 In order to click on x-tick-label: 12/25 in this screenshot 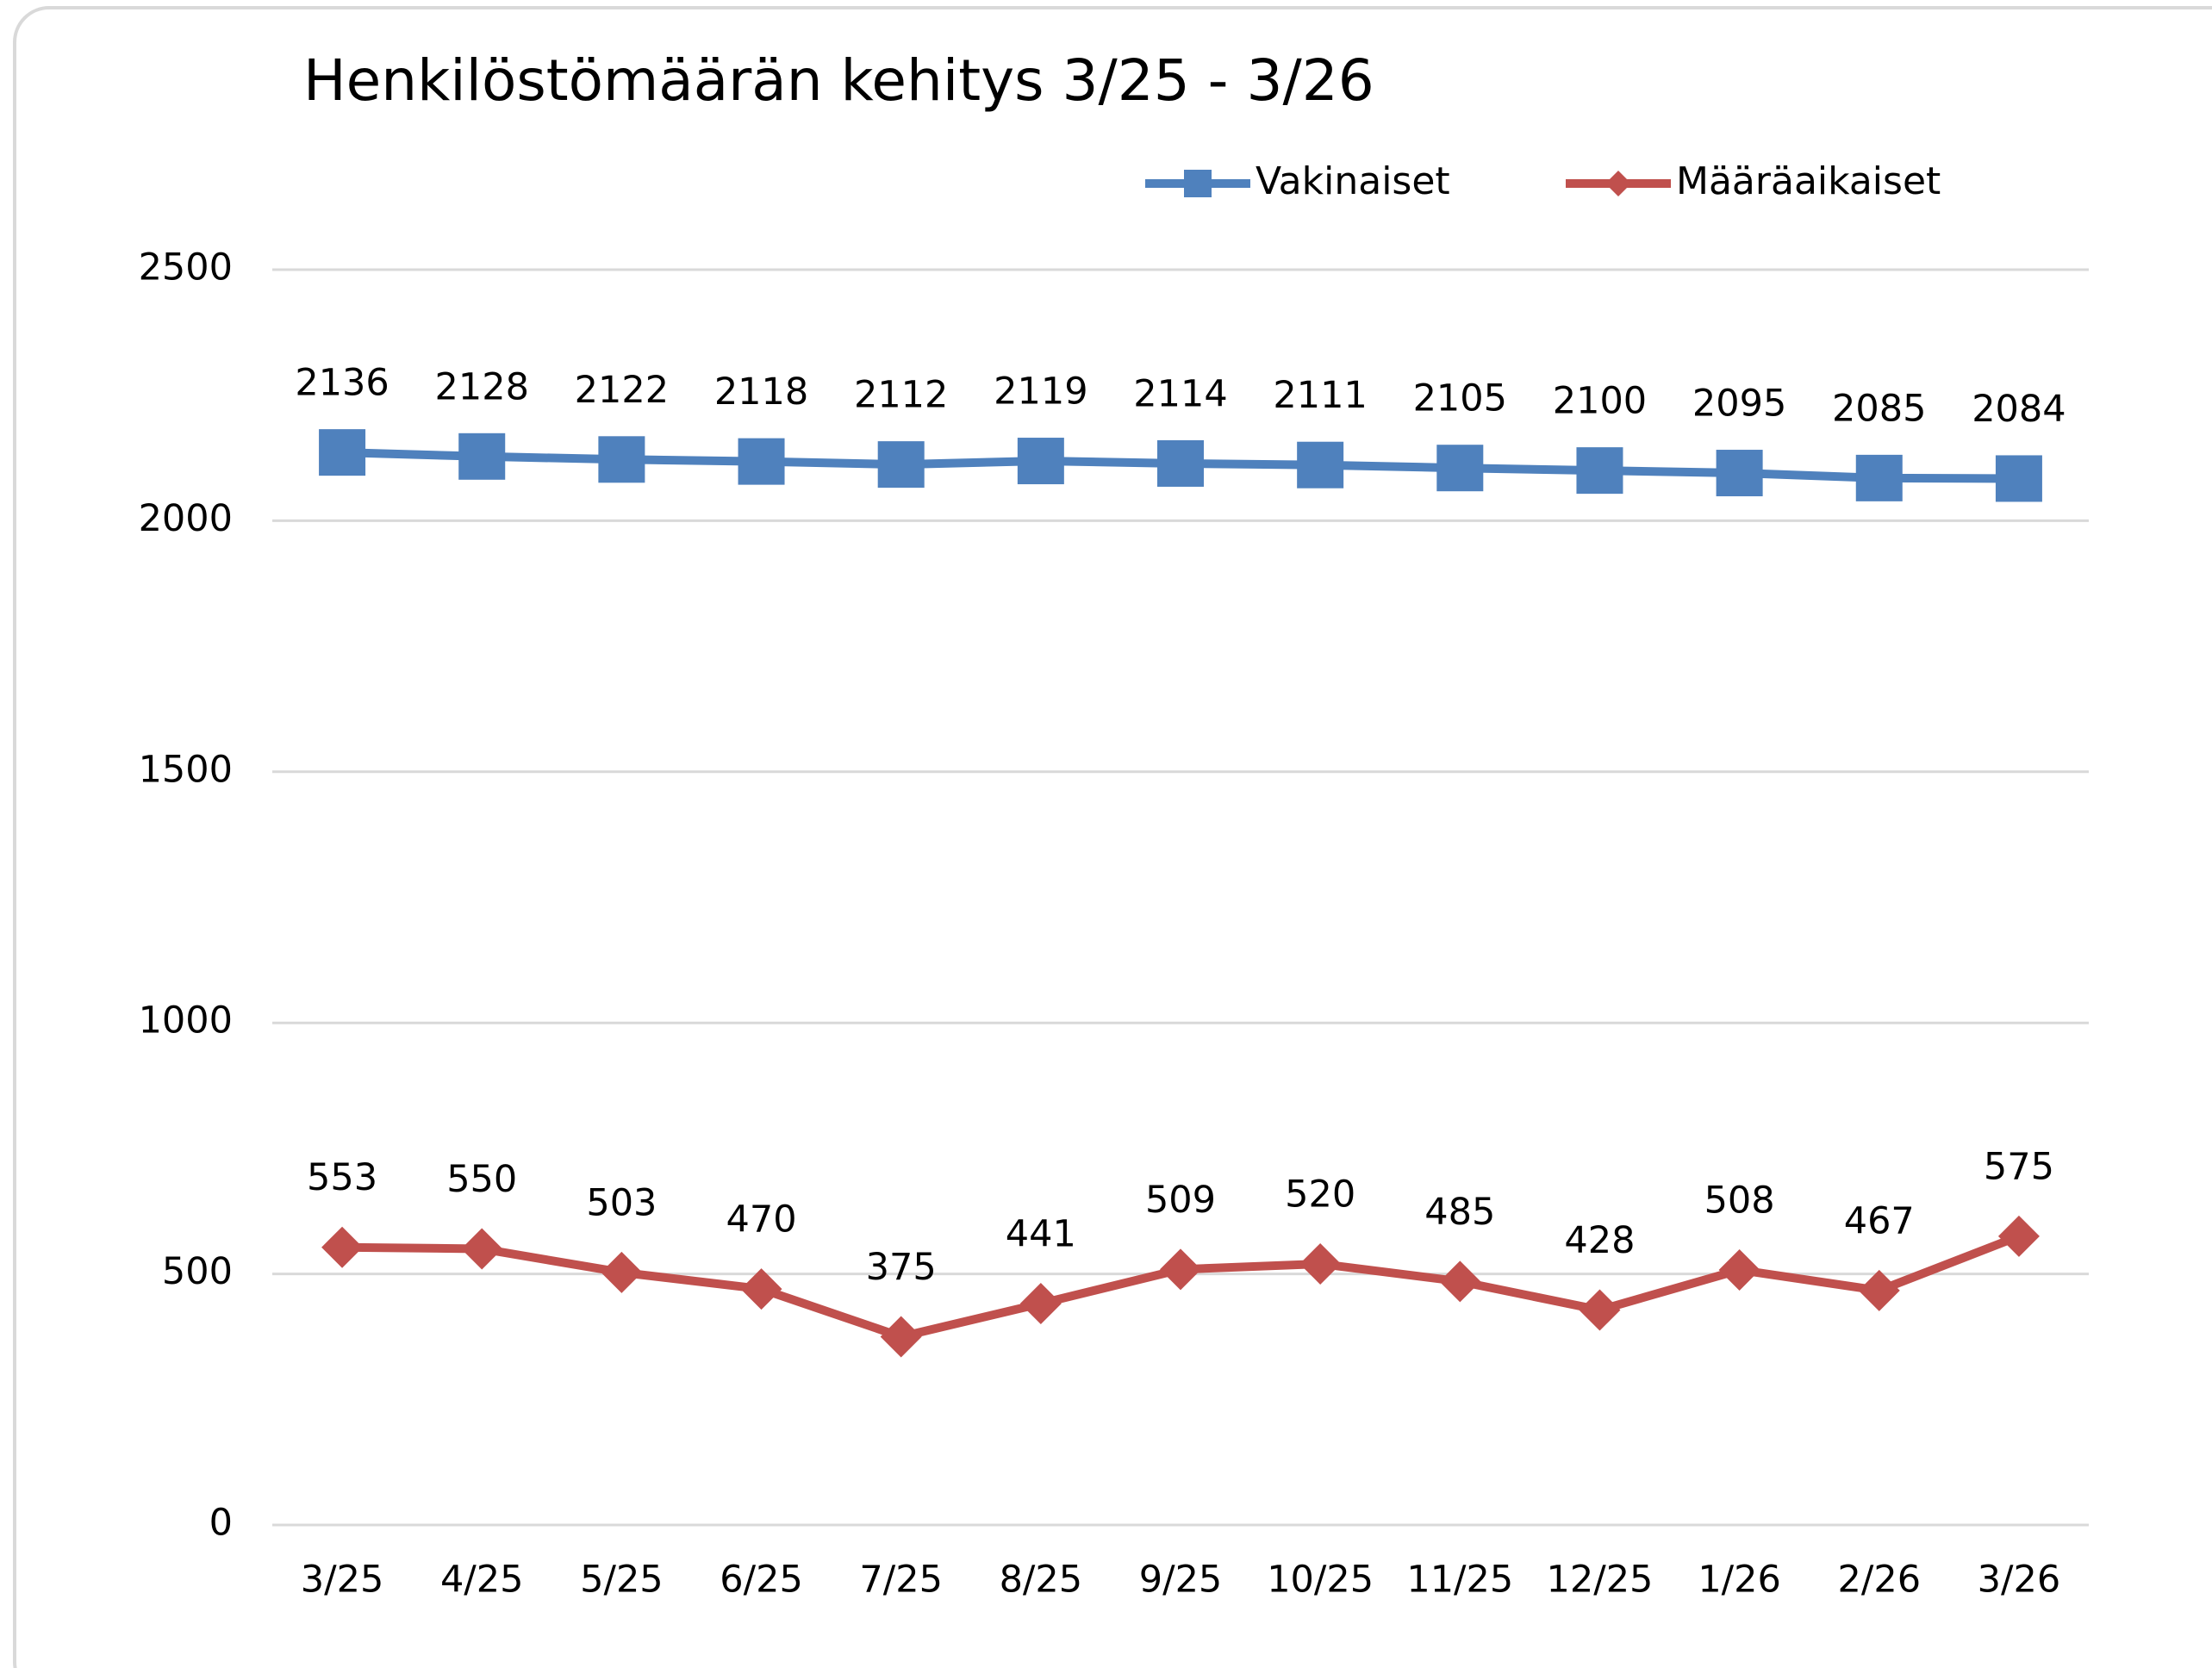, I will do `click(1600, 1580)`.